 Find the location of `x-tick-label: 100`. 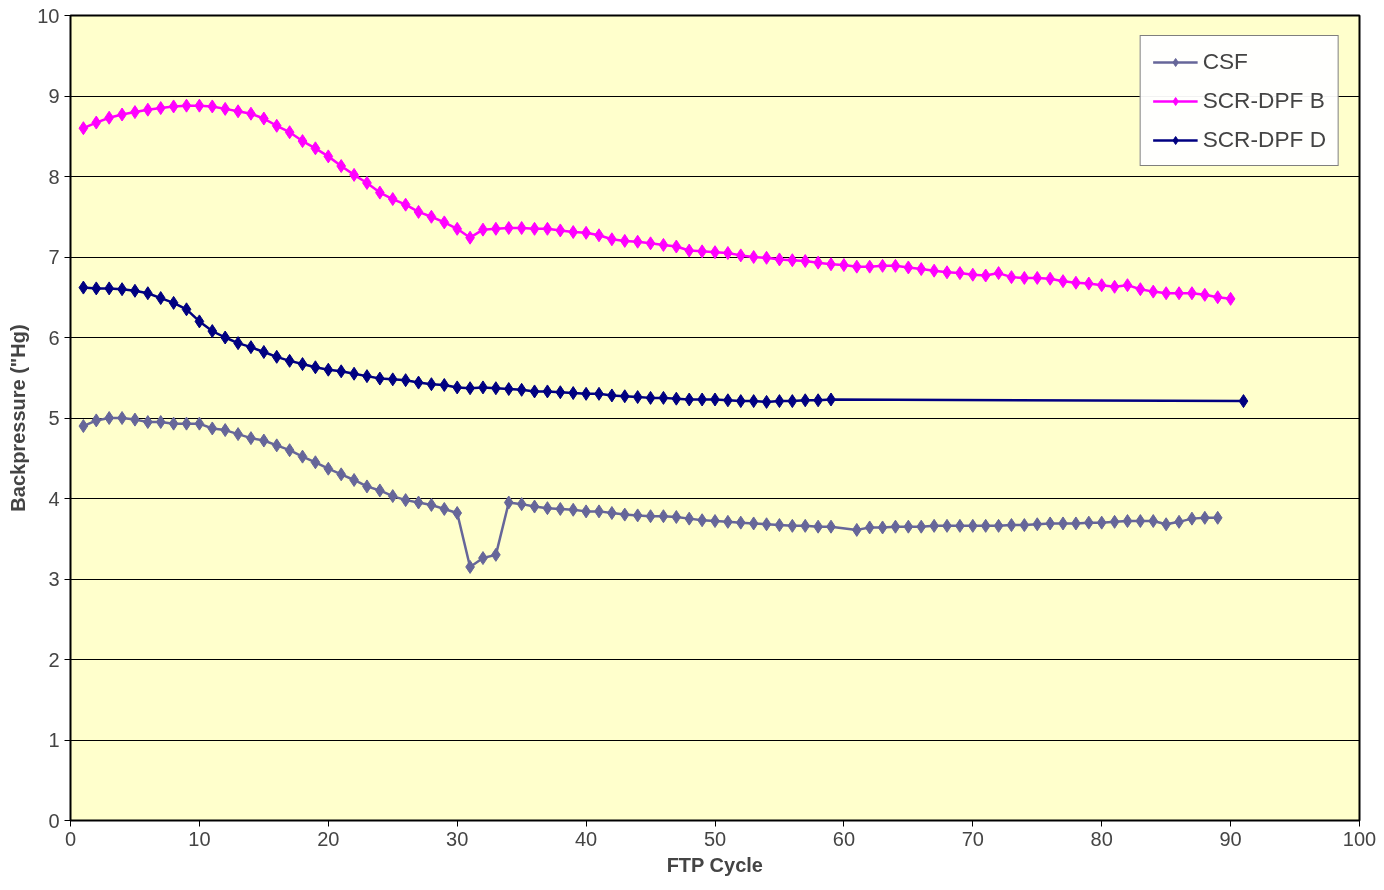

x-tick-label: 100 is located at coordinates (1359, 838).